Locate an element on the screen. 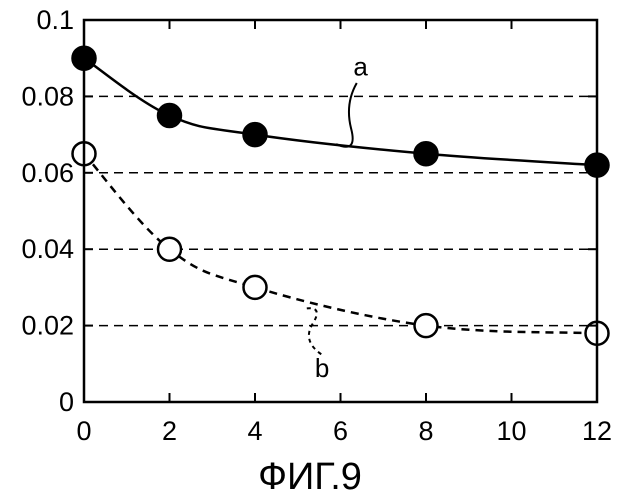 This screenshot has width=621, height=500. x-tick-label: 8 is located at coordinates (425, 431).